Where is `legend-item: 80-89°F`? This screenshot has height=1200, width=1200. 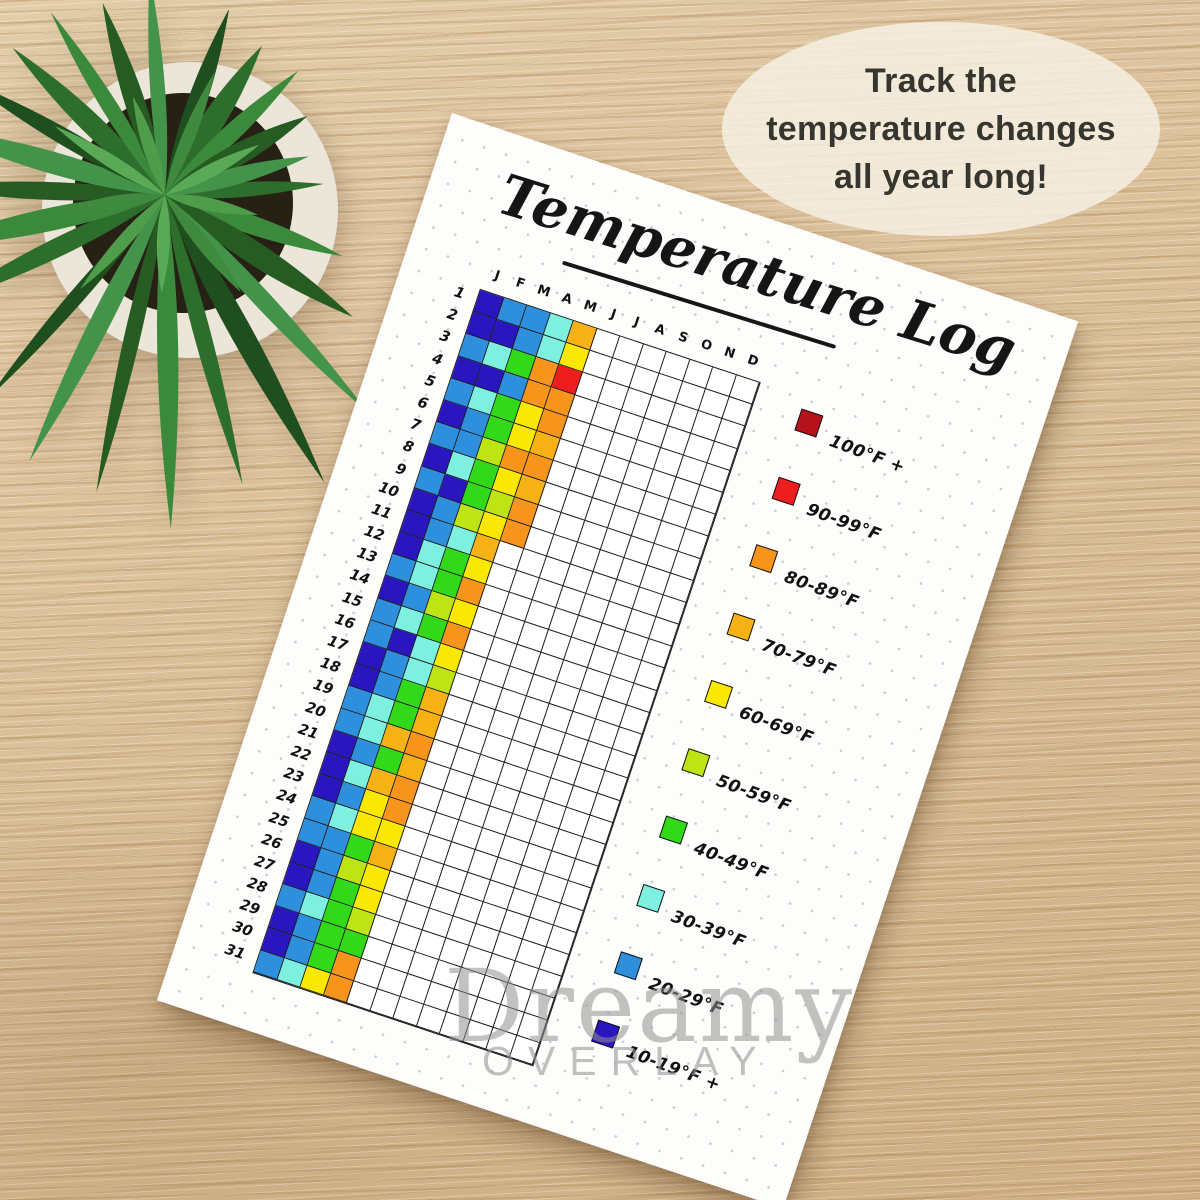
legend-item: 80-89°F is located at coordinates (817, 578).